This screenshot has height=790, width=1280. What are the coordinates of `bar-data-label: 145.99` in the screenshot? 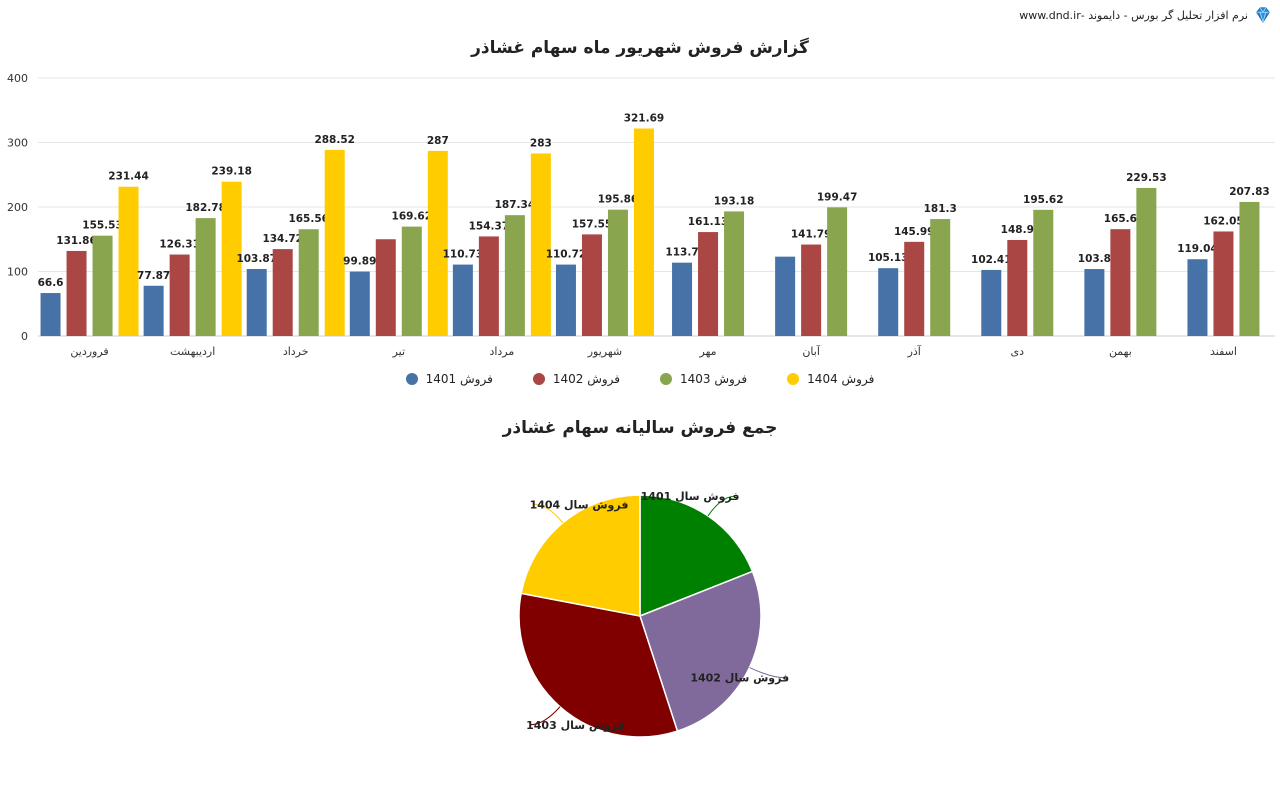 It's located at (914, 232).